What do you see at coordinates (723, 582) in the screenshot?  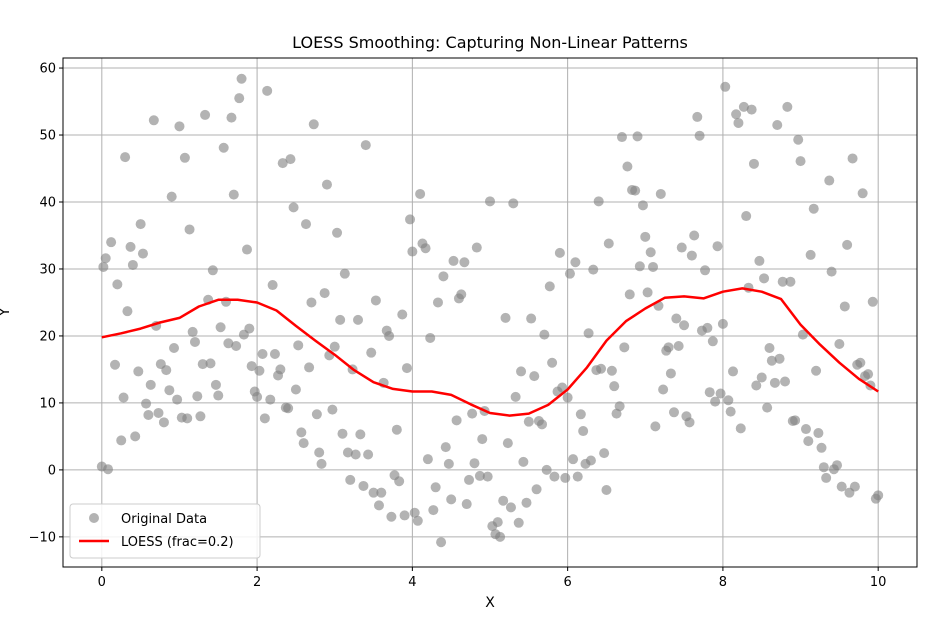 I see `x-tick-label: 8` at bounding box center [723, 582].